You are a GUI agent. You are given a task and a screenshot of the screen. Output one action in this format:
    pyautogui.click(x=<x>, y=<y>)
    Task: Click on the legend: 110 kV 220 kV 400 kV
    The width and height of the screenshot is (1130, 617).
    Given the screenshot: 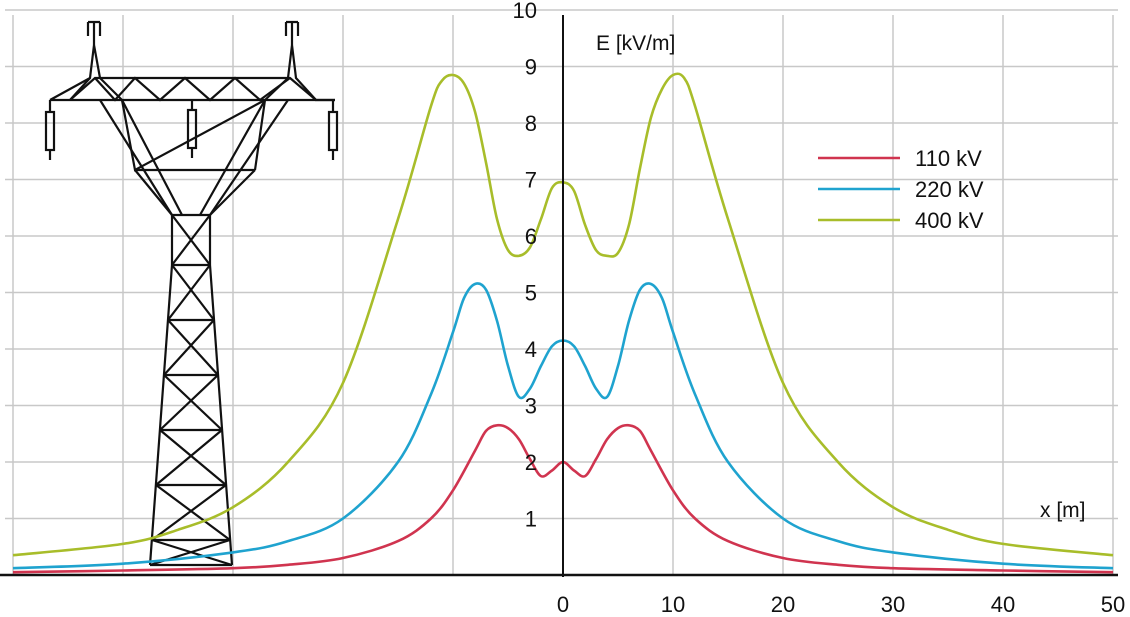 What is the action you would take?
    pyautogui.click(x=901, y=189)
    